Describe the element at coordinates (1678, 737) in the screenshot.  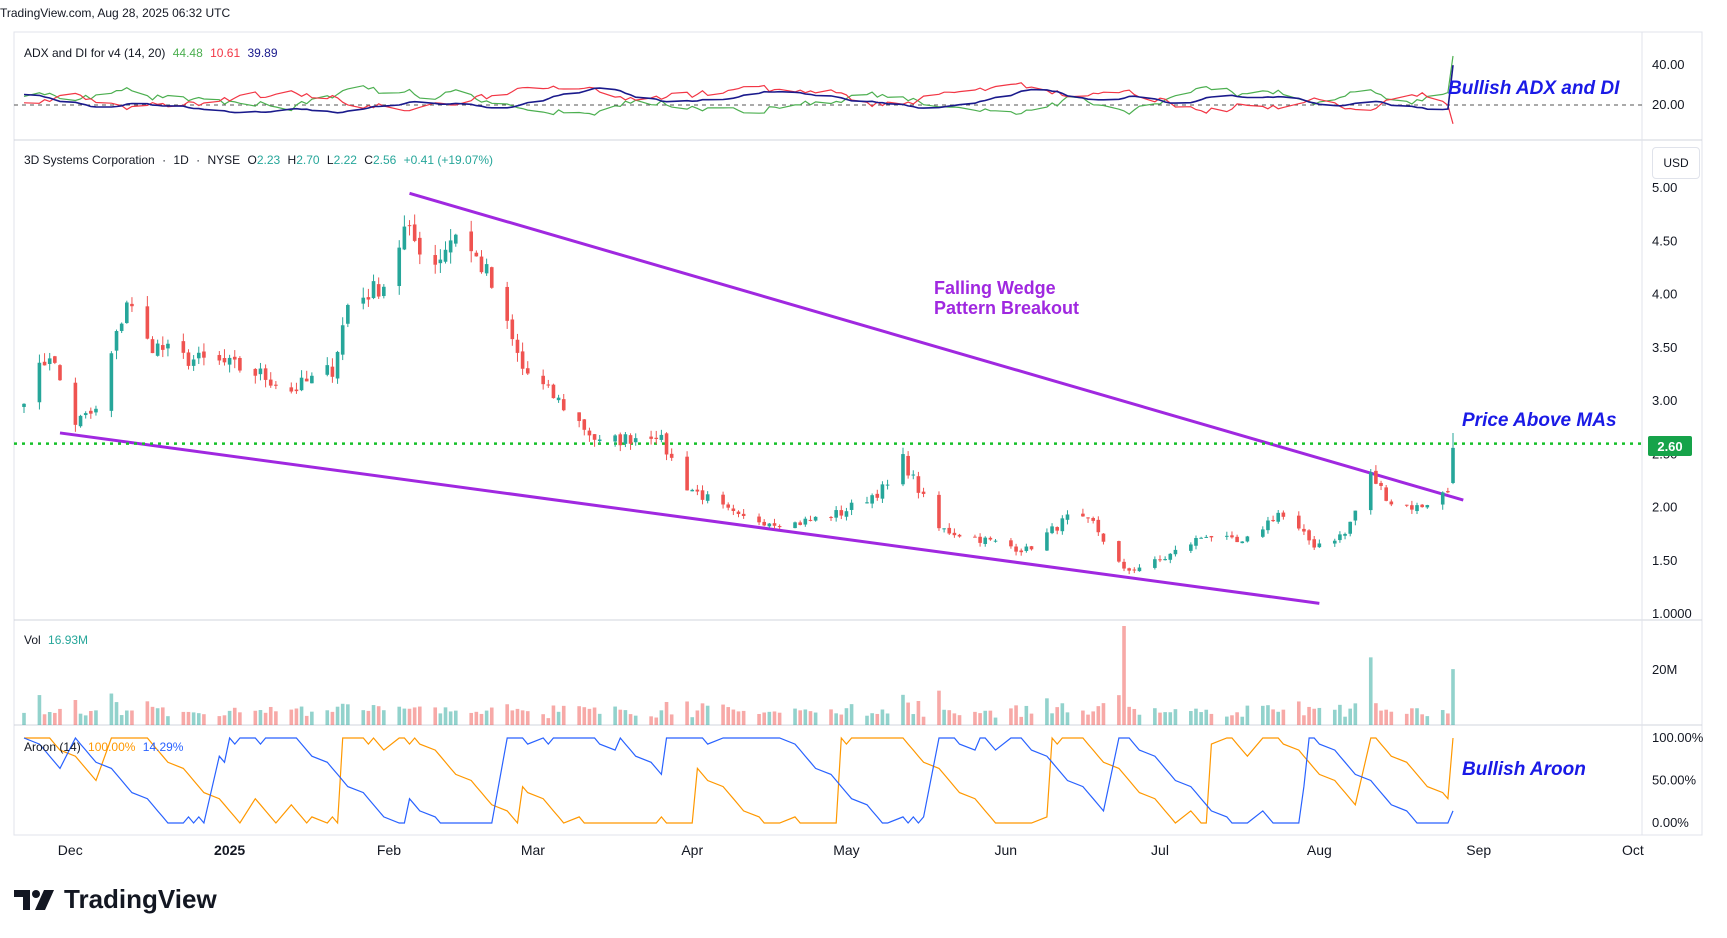
I see `aroon-tick-label: 100.00%` at that location.